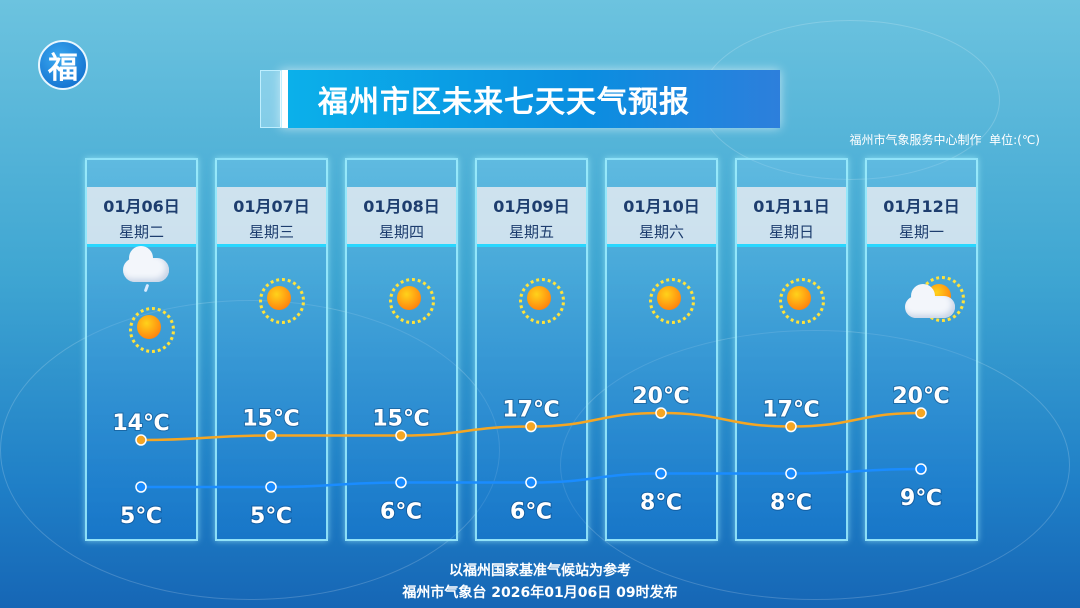  Describe the element at coordinates (531, 206) in the screenshot. I see `date-label: 01月09日` at that location.